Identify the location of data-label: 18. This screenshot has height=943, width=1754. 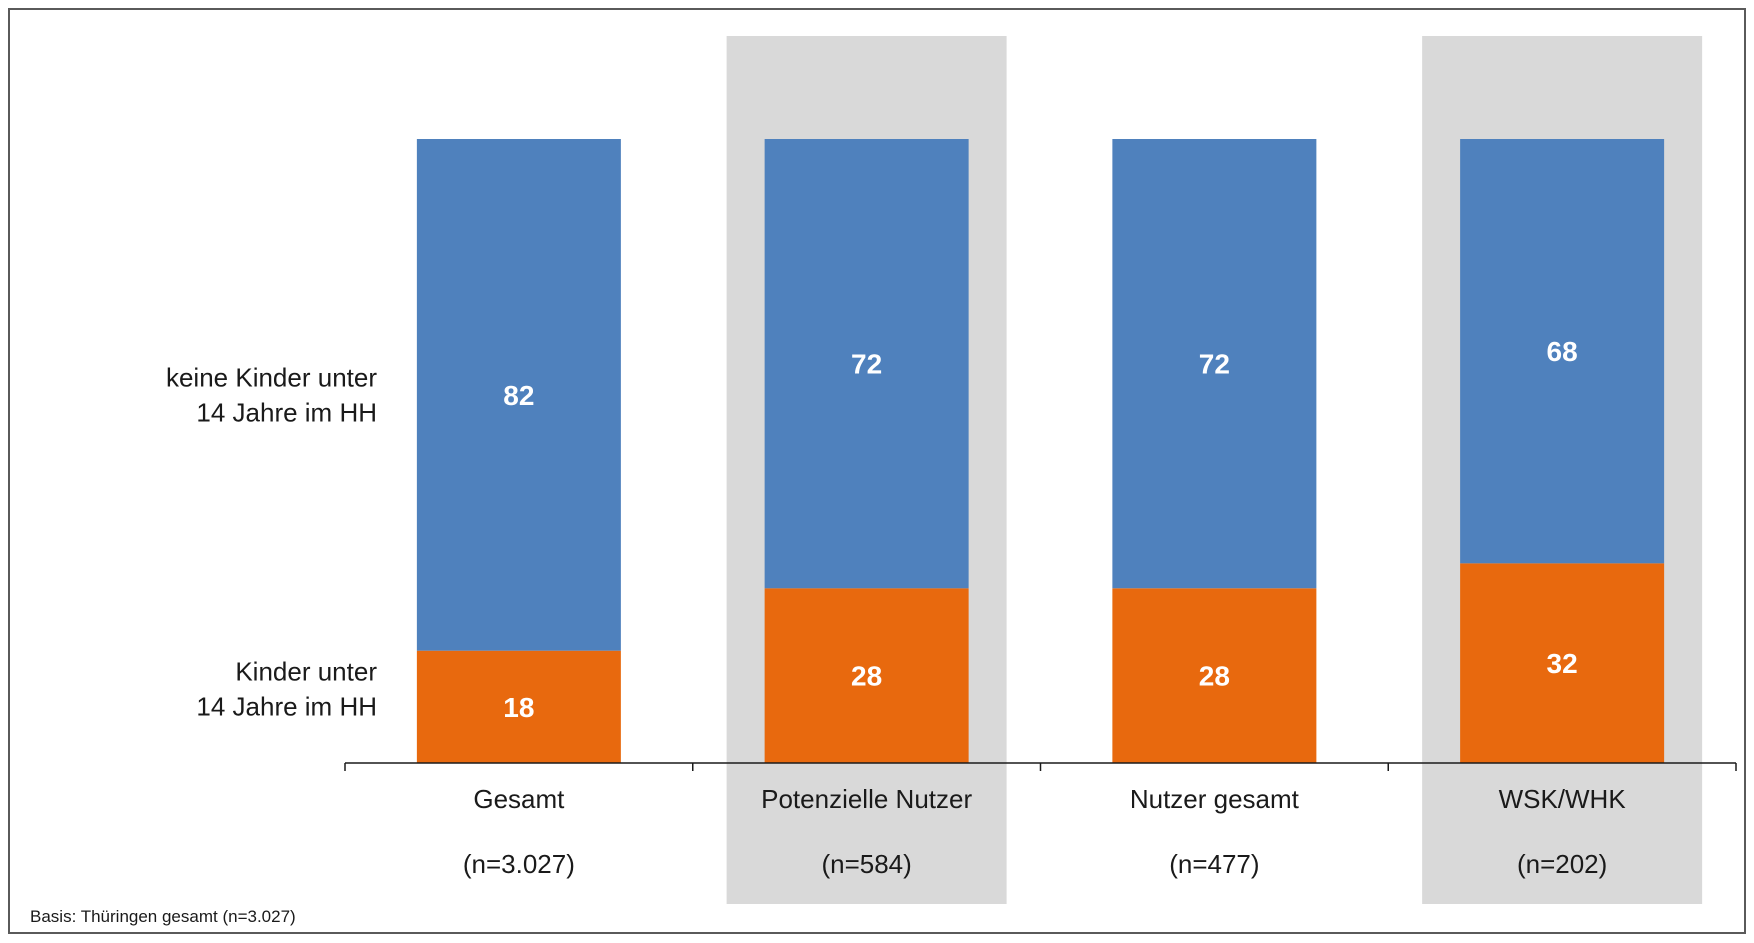
(518, 707).